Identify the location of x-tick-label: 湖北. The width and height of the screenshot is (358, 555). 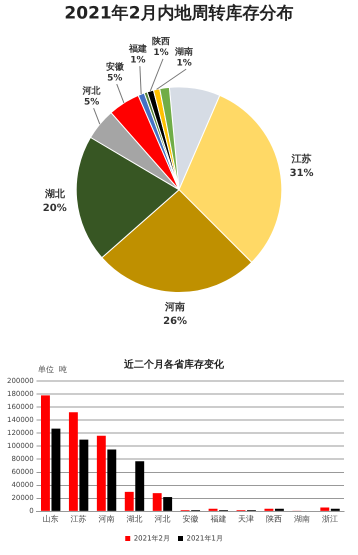
(134, 519).